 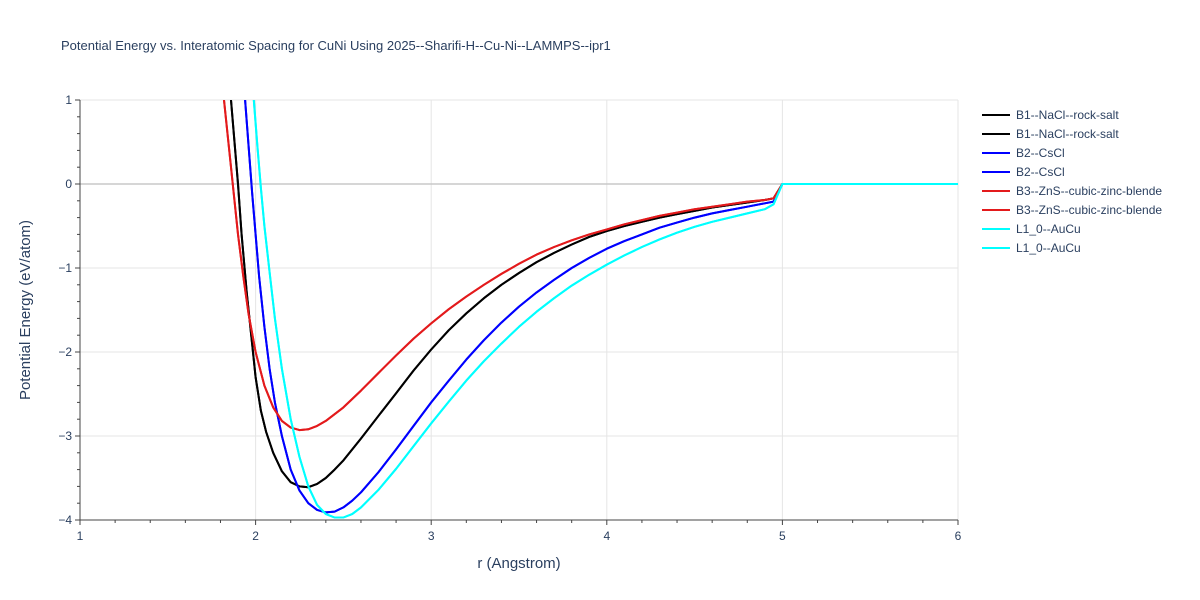 What do you see at coordinates (25, 310) in the screenshot?
I see `y-axis-label: Potential Energy (eV/atom)` at bounding box center [25, 310].